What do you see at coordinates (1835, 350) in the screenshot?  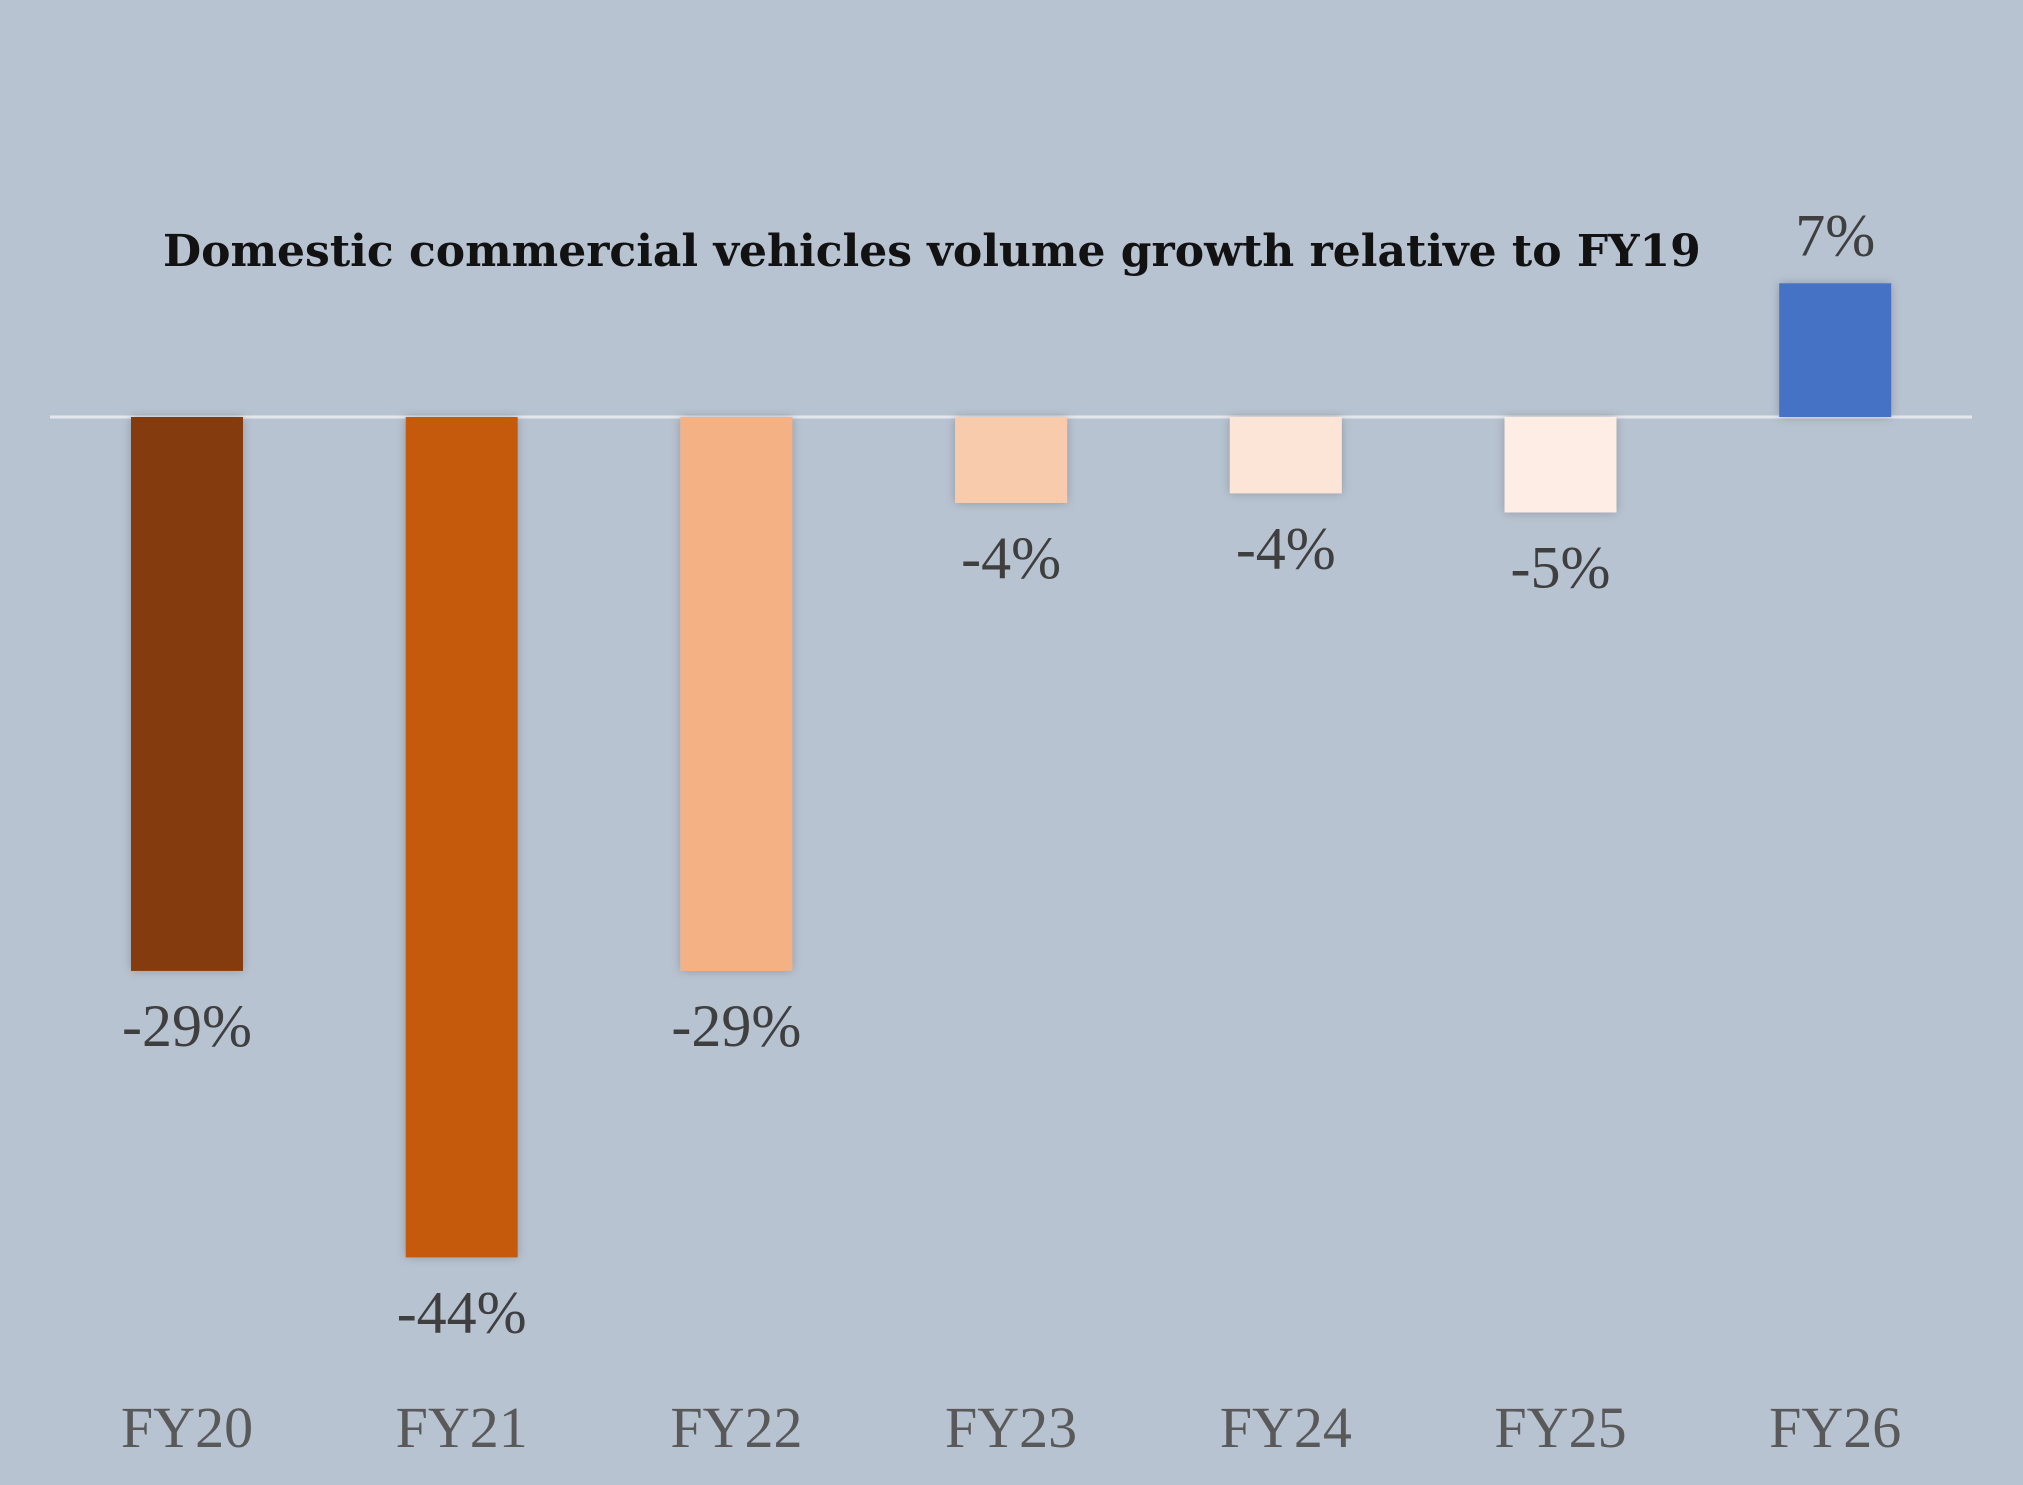 I see `bar-fy26` at bounding box center [1835, 350].